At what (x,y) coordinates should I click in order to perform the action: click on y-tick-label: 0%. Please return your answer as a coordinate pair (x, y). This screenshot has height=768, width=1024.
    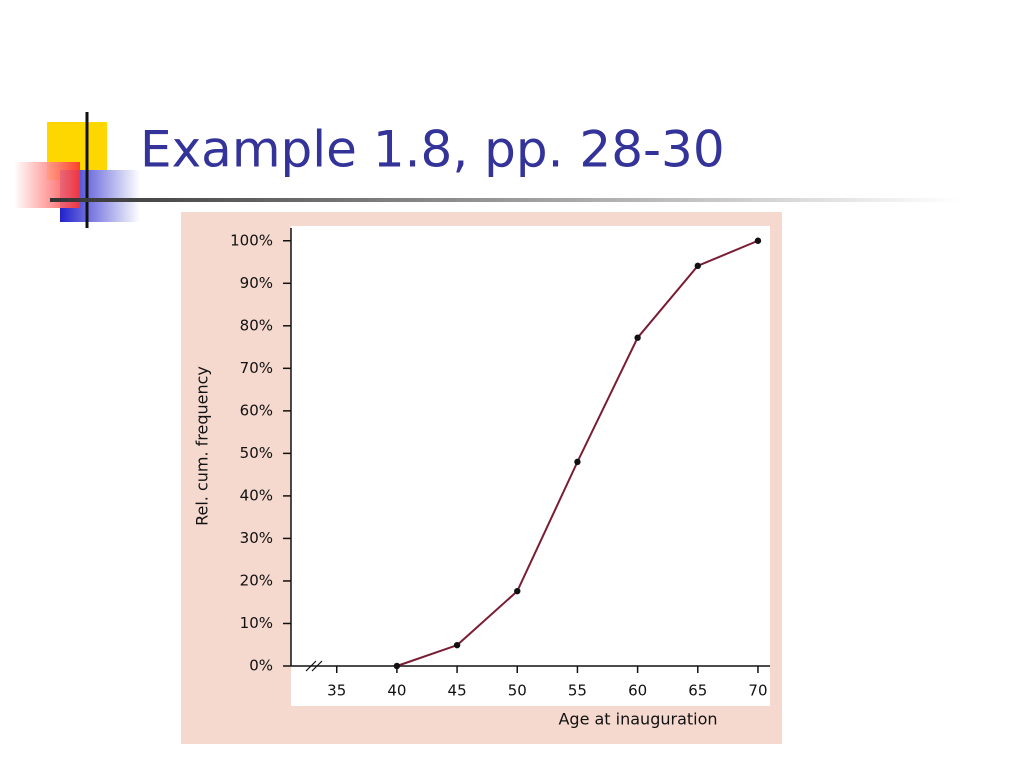
    Looking at the image, I should click on (261, 666).